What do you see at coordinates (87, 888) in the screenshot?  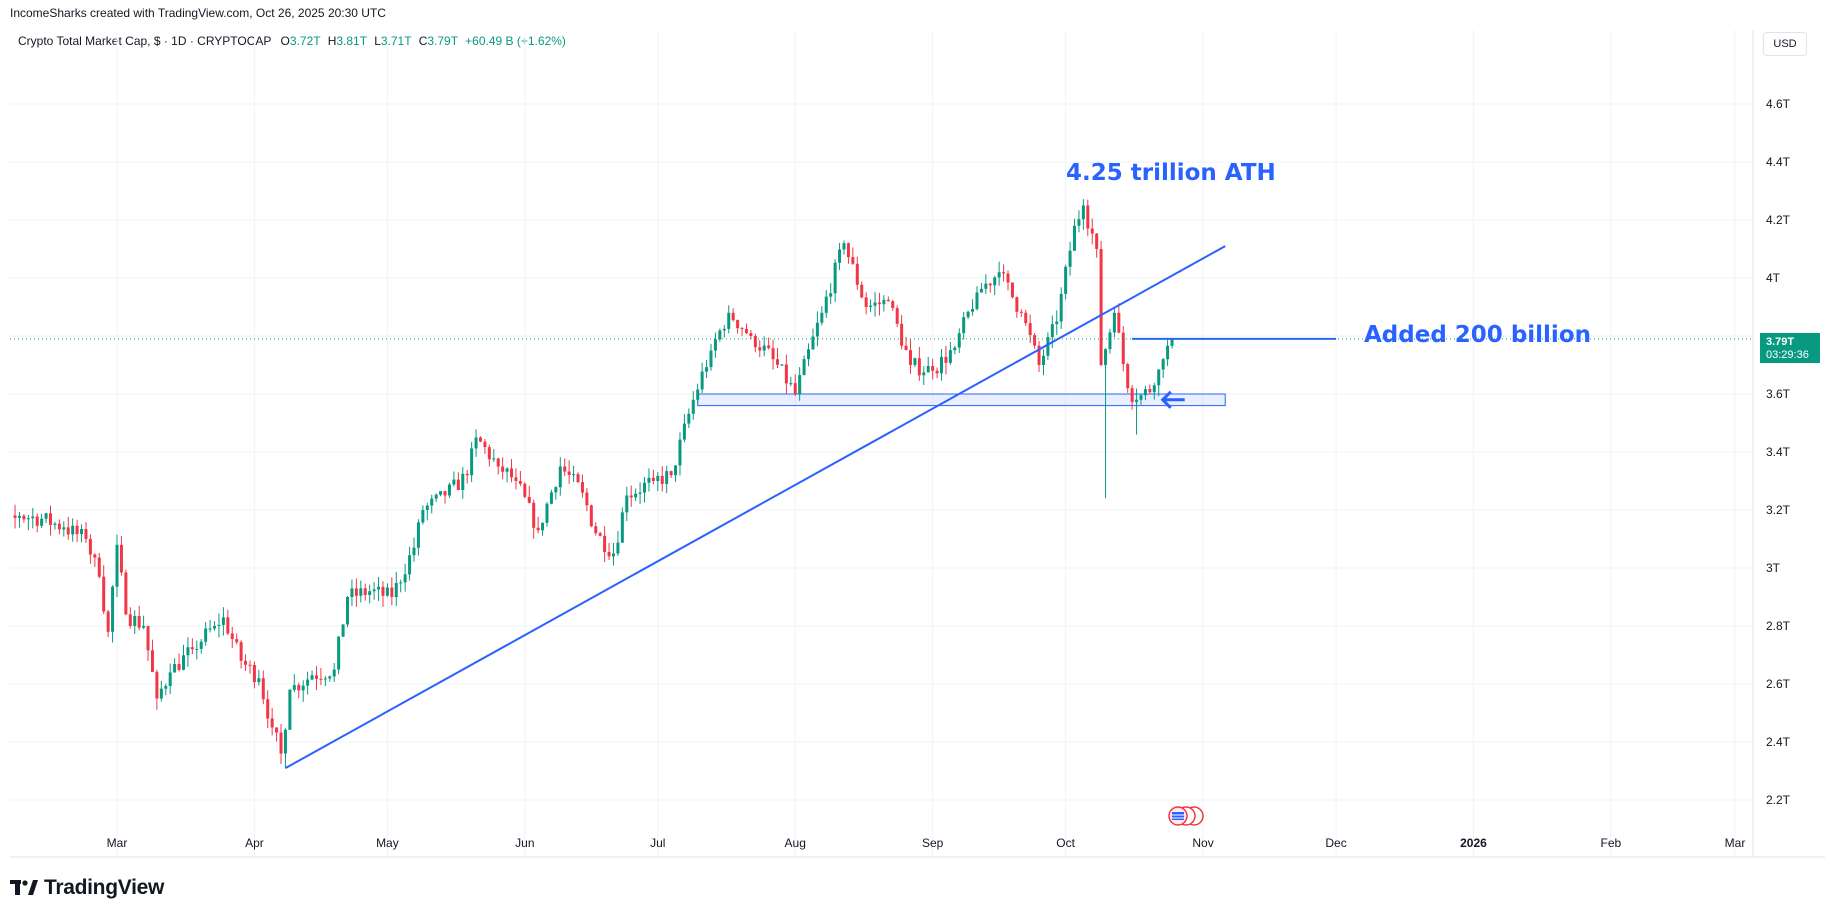 I see `tradingview-logo: TradingView` at bounding box center [87, 888].